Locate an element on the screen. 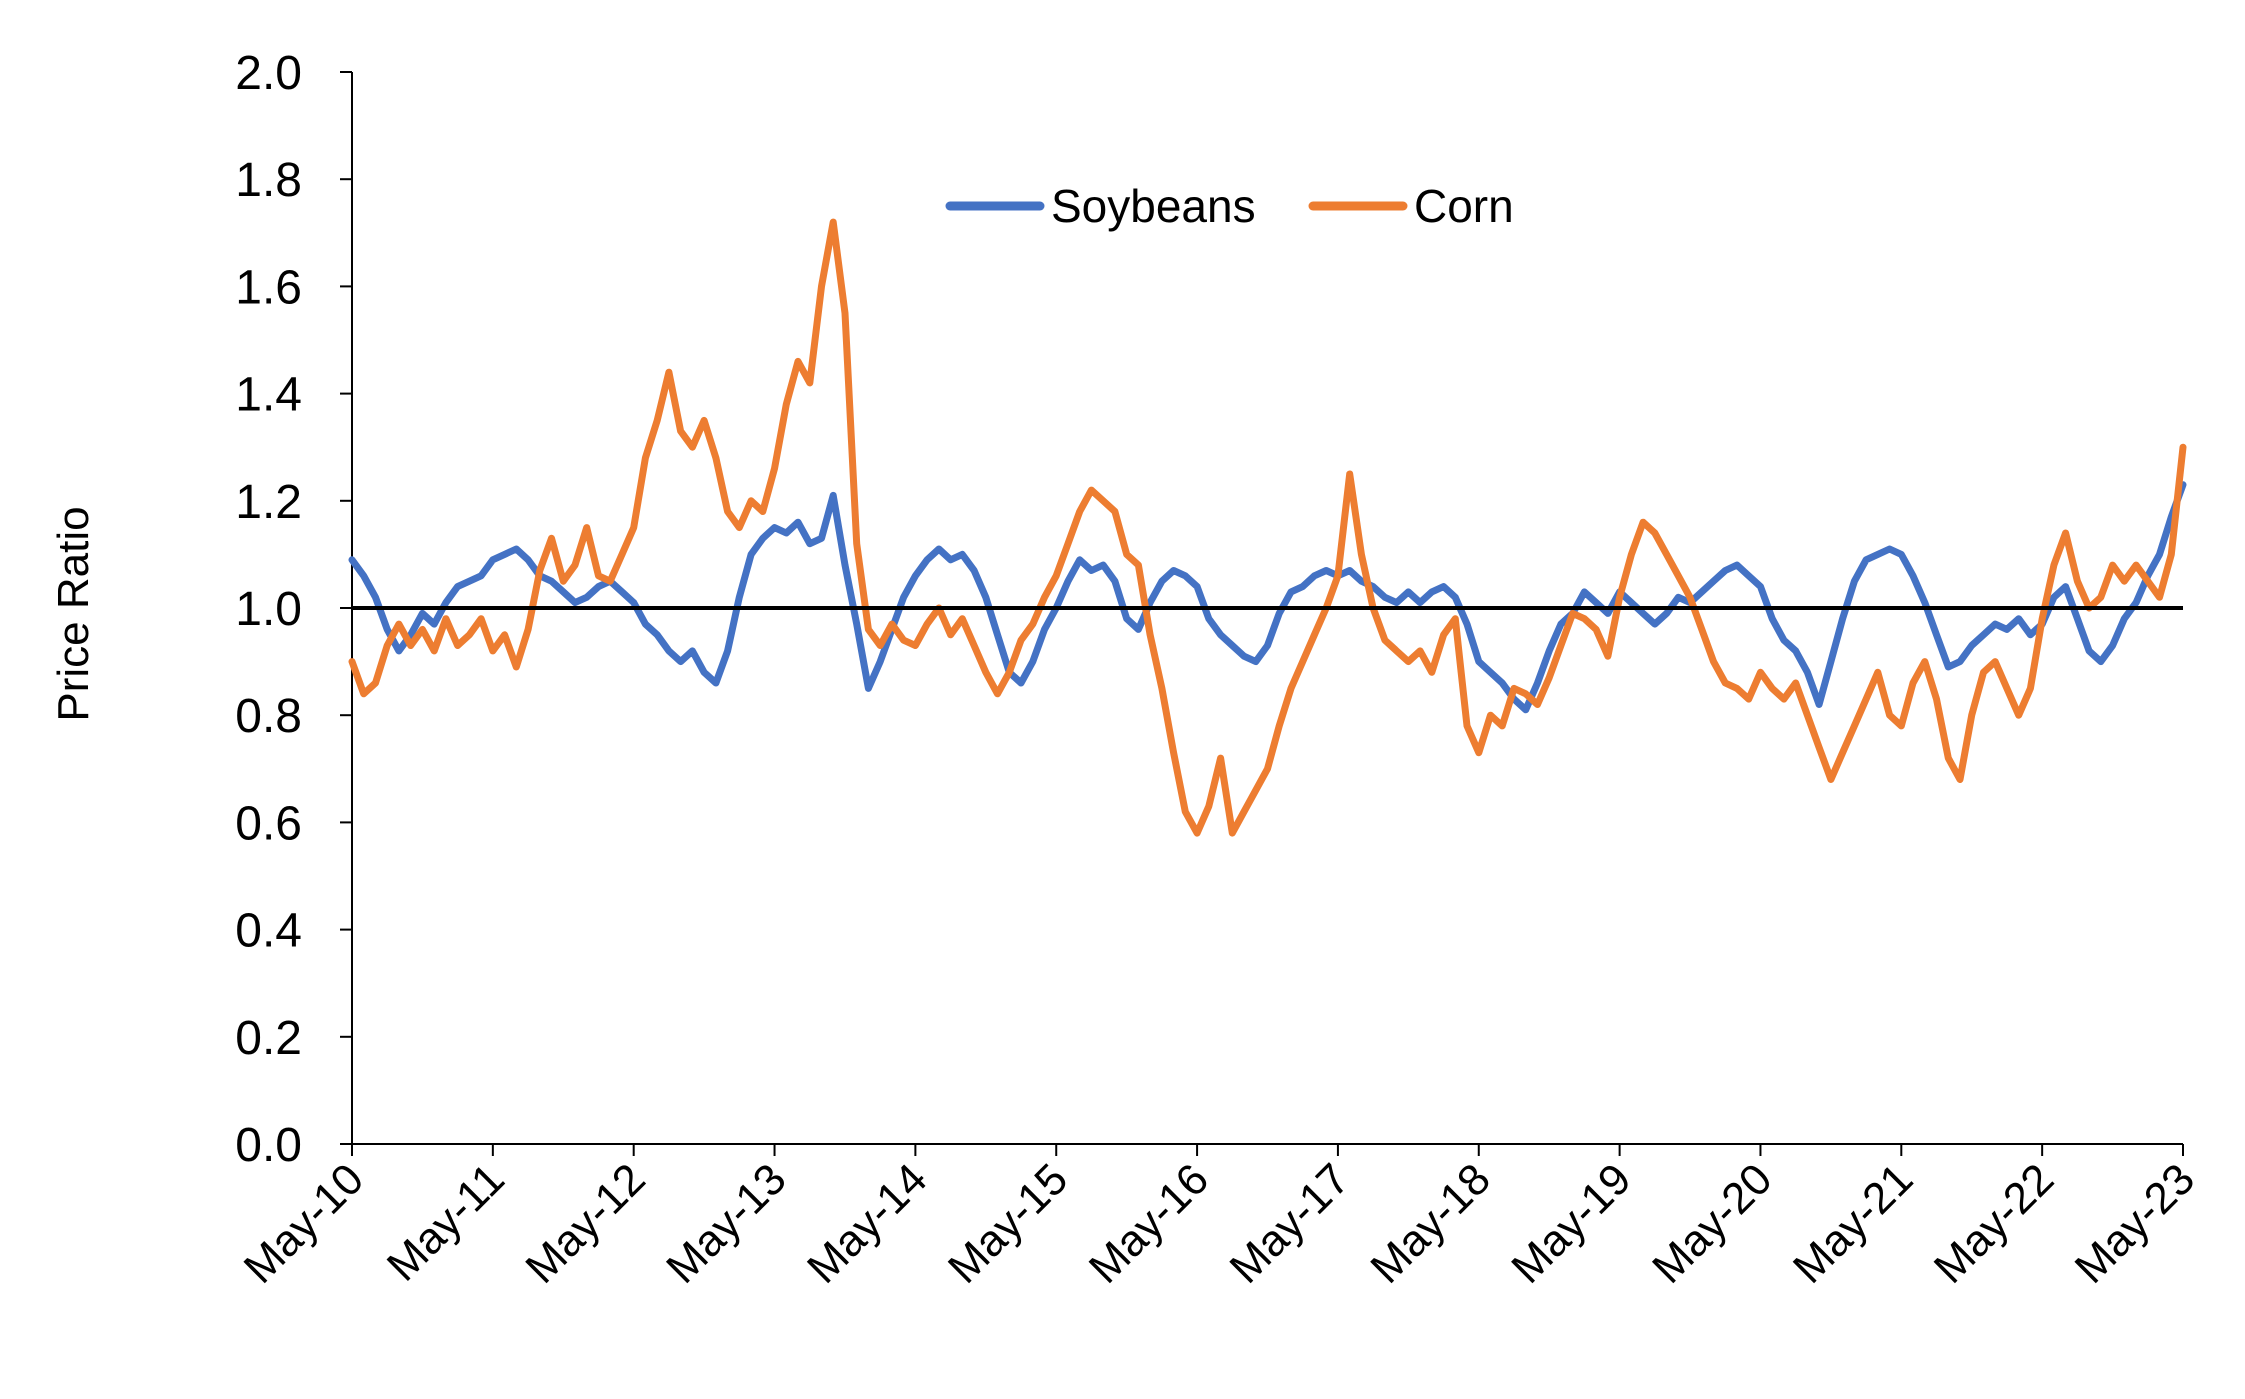  y-tick-label: 0.0 is located at coordinates (268, 1145).